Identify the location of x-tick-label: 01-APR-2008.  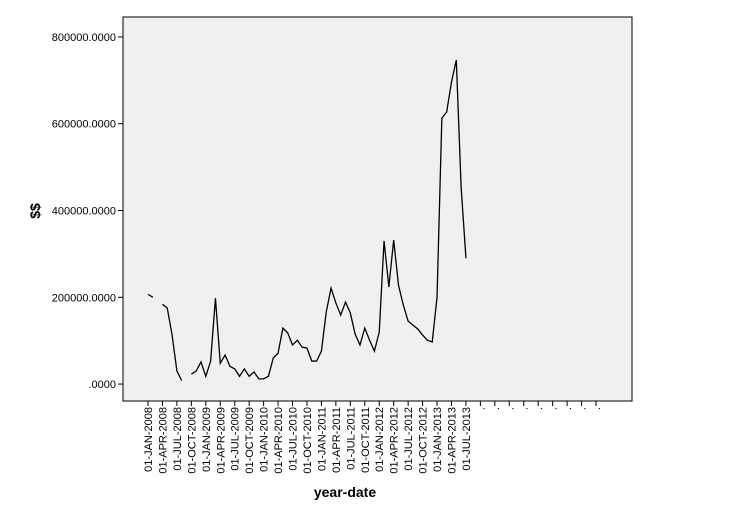
(163, 440).